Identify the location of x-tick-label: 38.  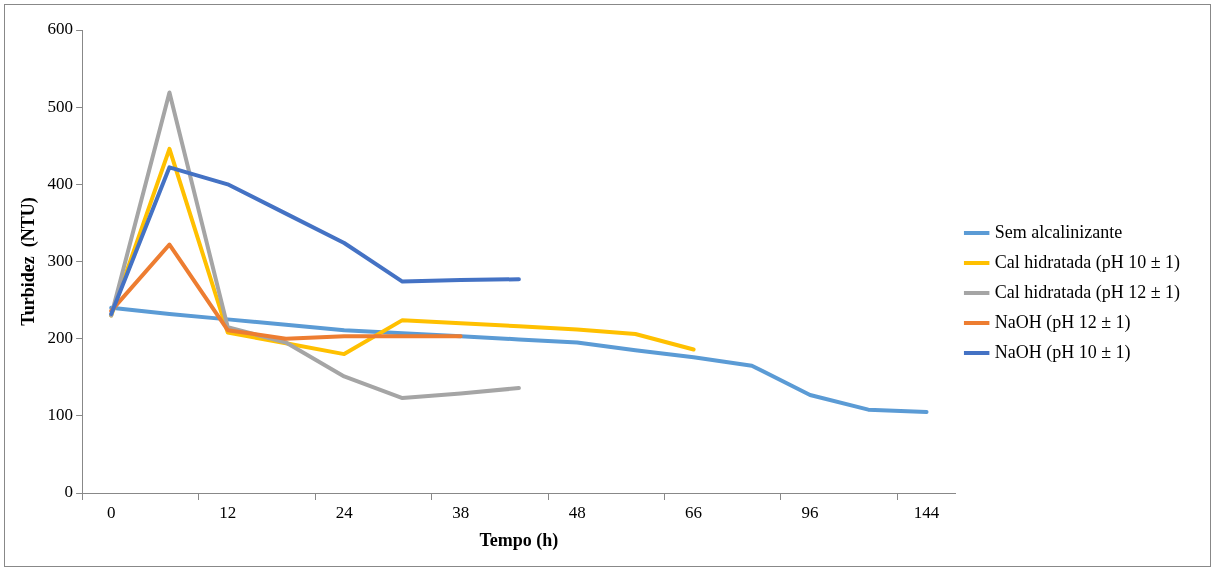
(461, 512).